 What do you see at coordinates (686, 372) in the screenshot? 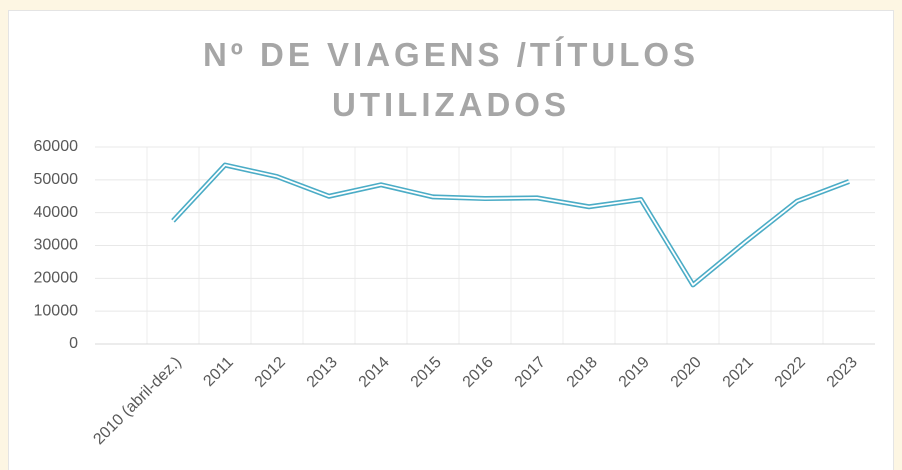
I see `x-tick-label: 2020` at bounding box center [686, 372].